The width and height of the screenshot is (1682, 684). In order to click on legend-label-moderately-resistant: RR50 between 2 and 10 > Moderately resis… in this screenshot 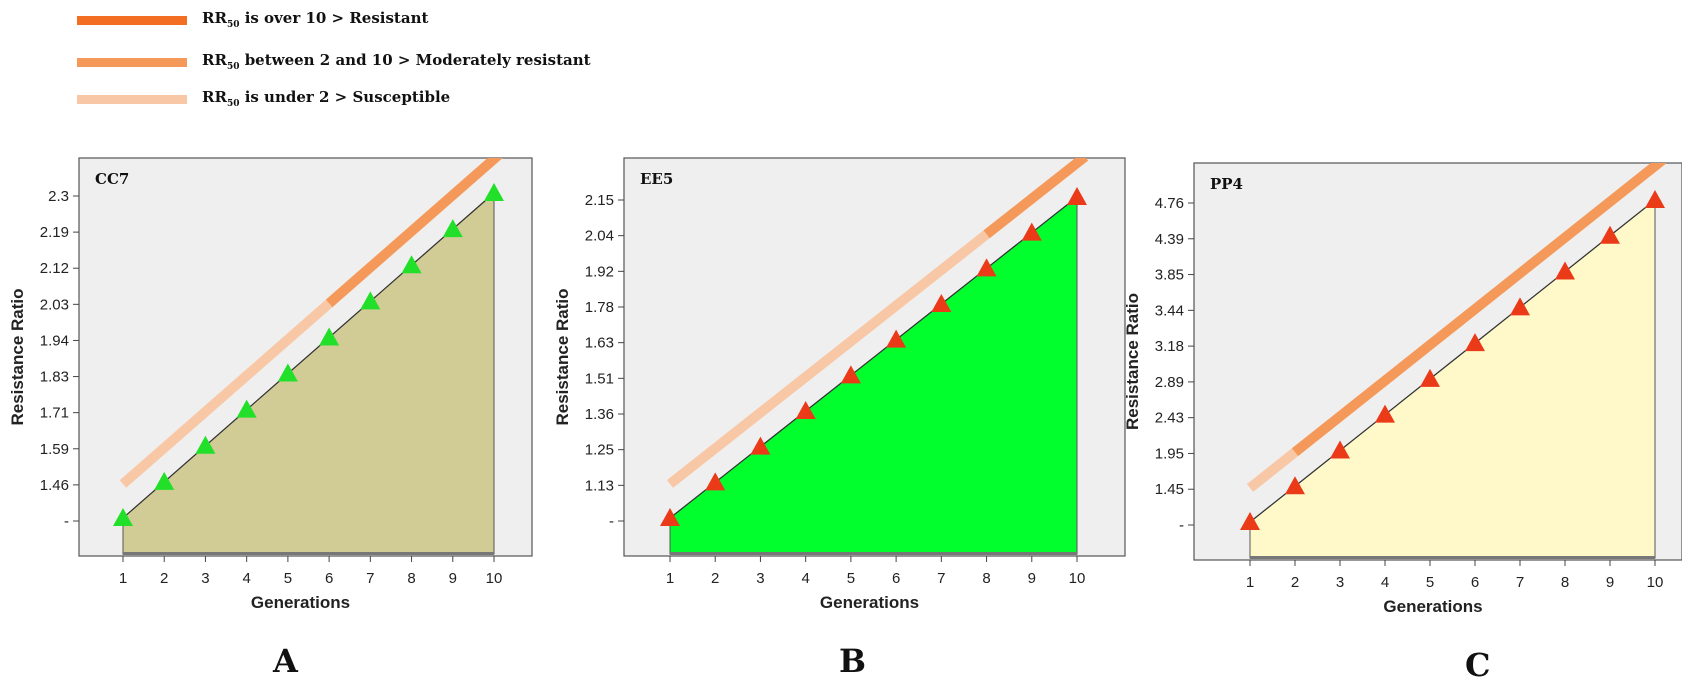, I will do `click(396, 61)`.